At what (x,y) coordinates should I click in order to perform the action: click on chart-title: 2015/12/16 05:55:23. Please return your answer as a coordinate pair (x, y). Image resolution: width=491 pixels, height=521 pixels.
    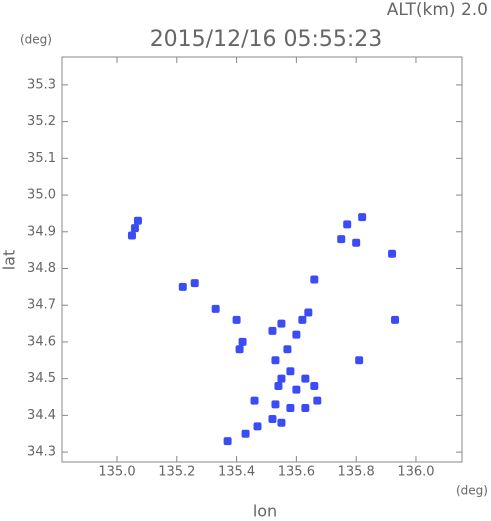
    Looking at the image, I should click on (266, 39).